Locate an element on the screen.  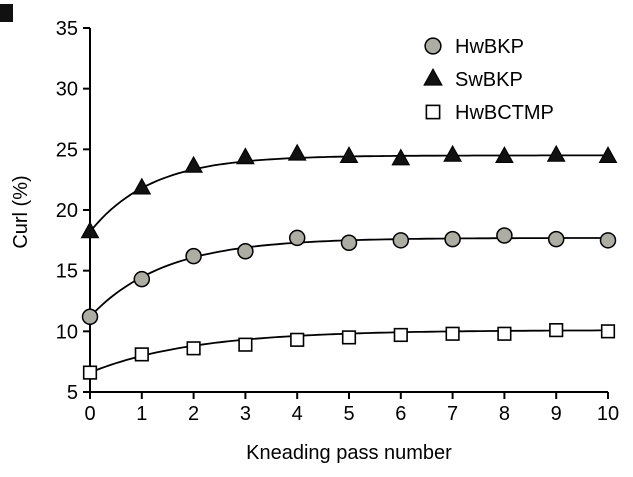
swbkp-fit-curve is located at coordinates (348, 193).